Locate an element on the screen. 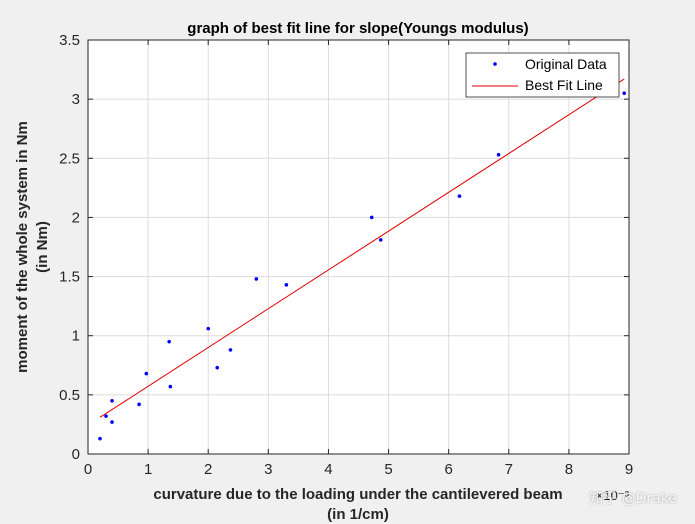 This screenshot has width=695, height=524. x-tick-label: 1 is located at coordinates (148, 469).